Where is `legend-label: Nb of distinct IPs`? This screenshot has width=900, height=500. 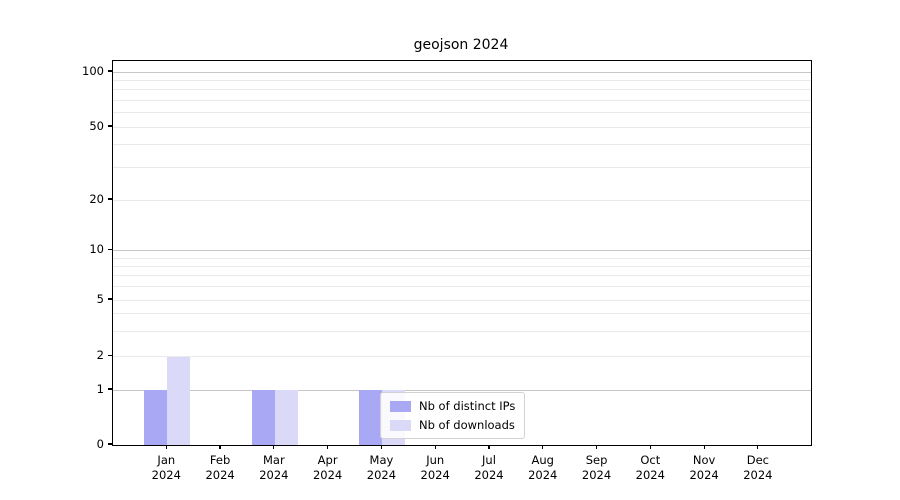
legend-label: Nb of distinct IPs is located at coordinates (467, 406).